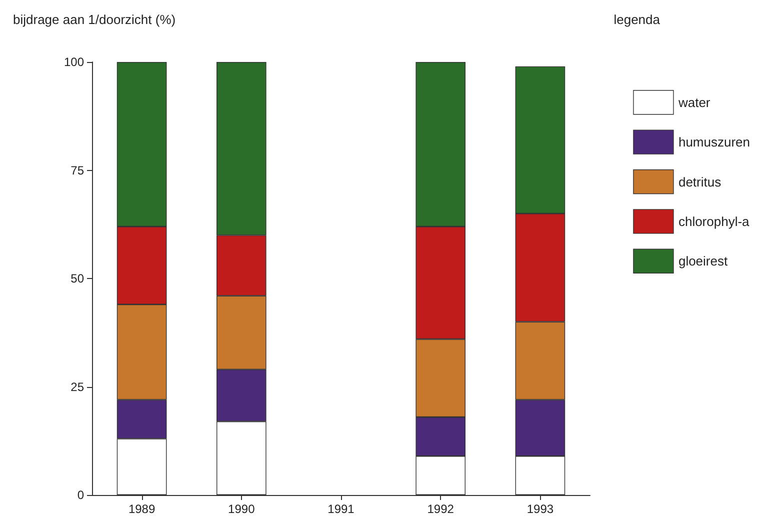 The height and width of the screenshot is (526, 765). I want to click on legend-label: gloeirest, so click(703, 261).